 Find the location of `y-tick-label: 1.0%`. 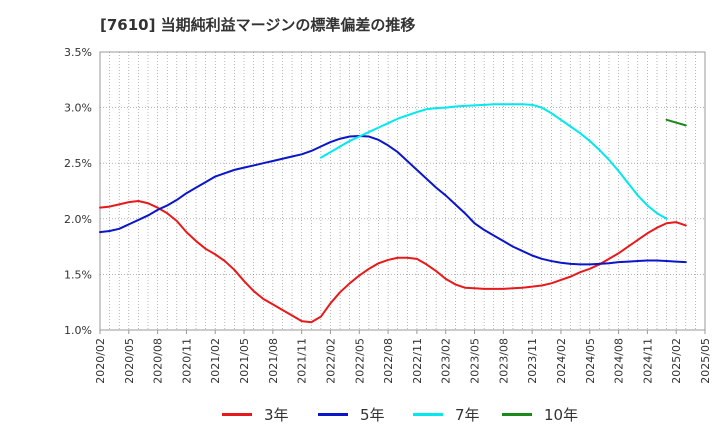

y-tick-label: 1.0% is located at coordinates (78, 330).